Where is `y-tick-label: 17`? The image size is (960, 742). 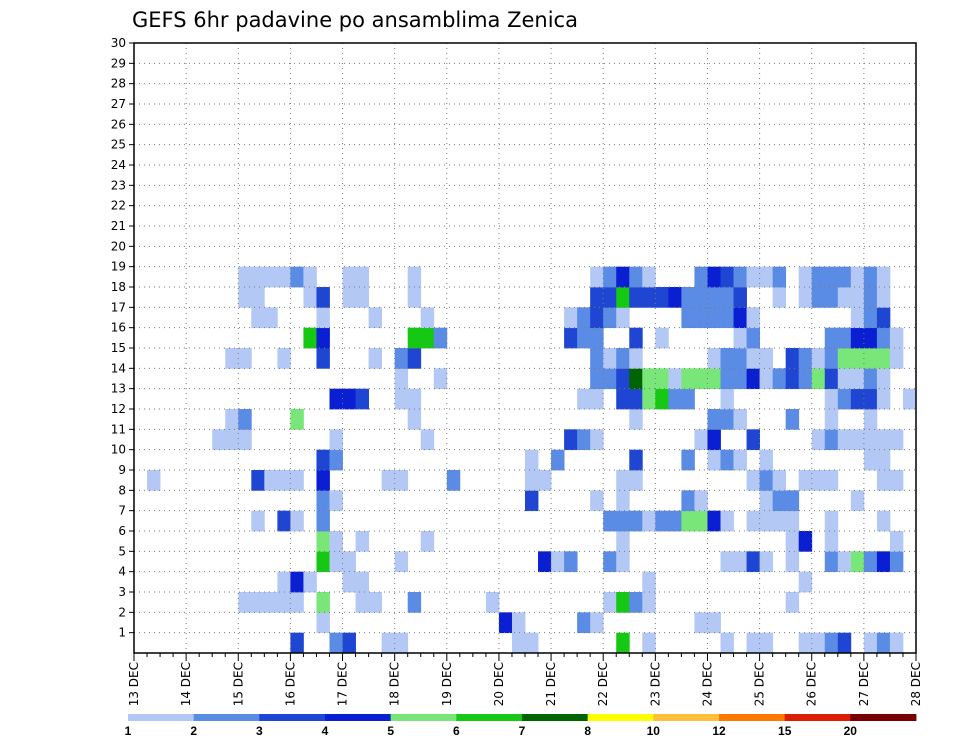 y-tick-label: 17 is located at coordinates (118, 307).